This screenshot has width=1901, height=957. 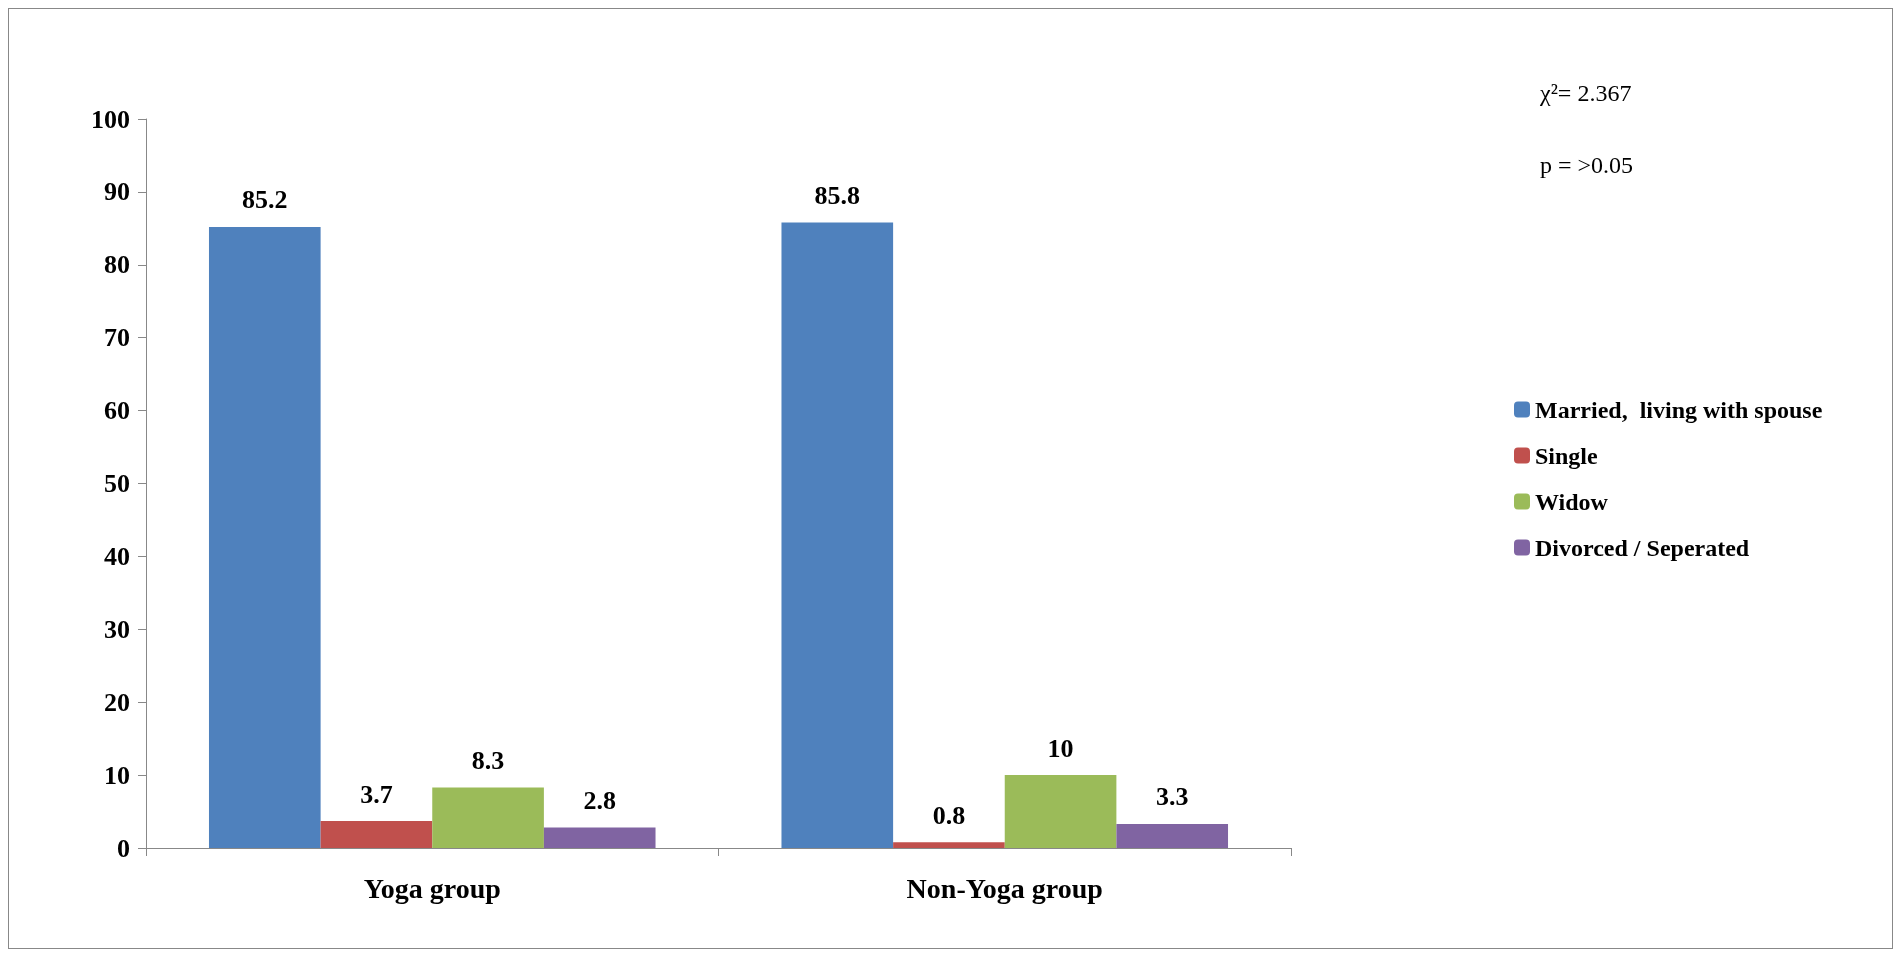 I want to click on text: χ²= 2.367, so click(x=1585, y=93).